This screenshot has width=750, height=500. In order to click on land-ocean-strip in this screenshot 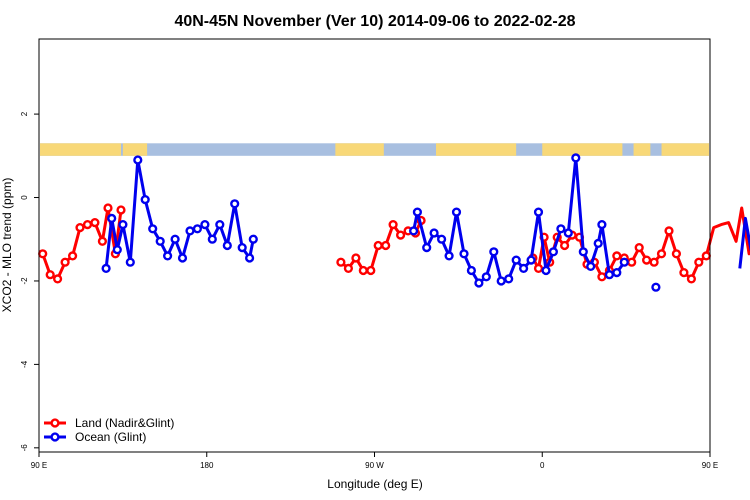, I will do `click(374, 149)`.